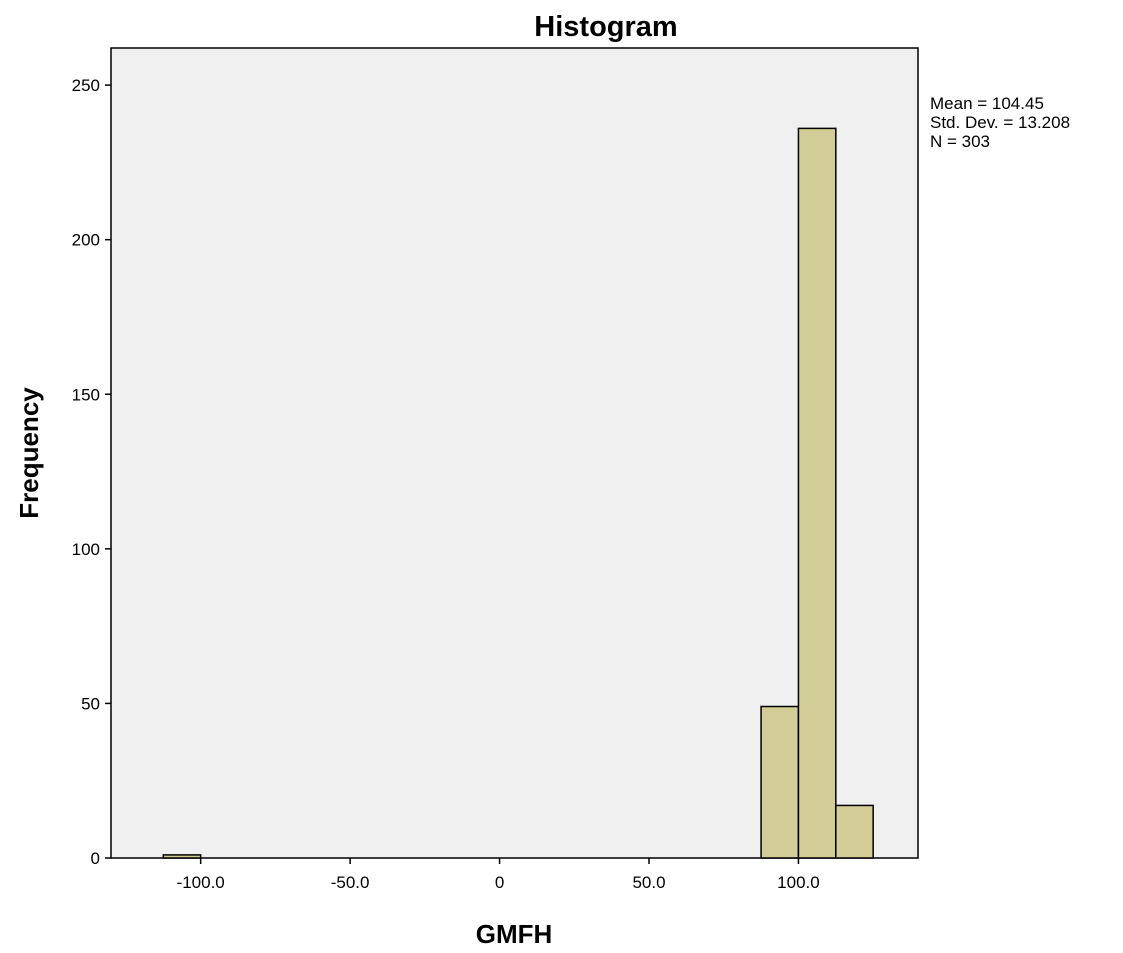 This screenshot has width=1123, height=953. What do you see at coordinates (499, 882) in the screenshot?
I see `x-tick-label: 0` at bounding box center [499, 882].